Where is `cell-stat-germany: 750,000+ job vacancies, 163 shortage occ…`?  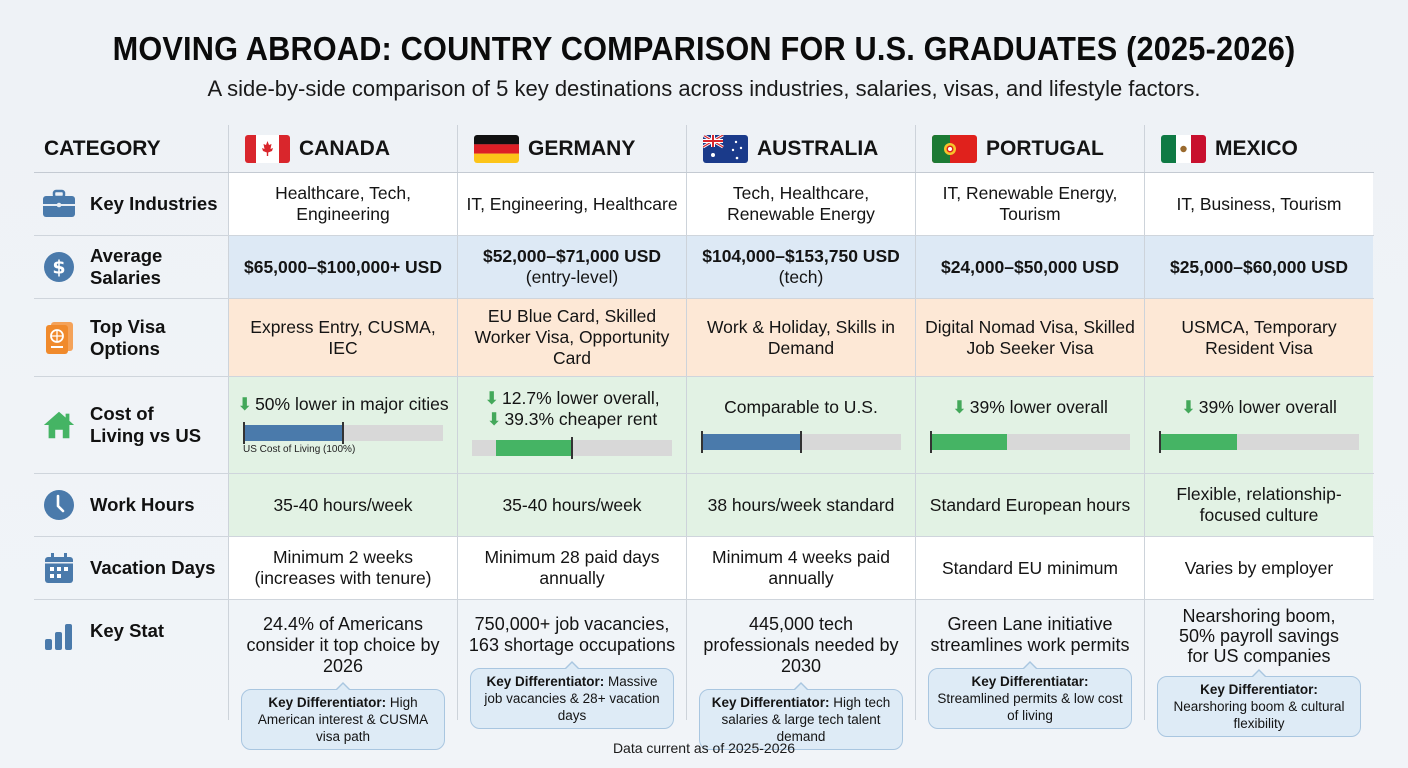
cell-stat-germany: 750,000+ job vacancies, 163 shortage occ… is located at coordinates (571, 664).